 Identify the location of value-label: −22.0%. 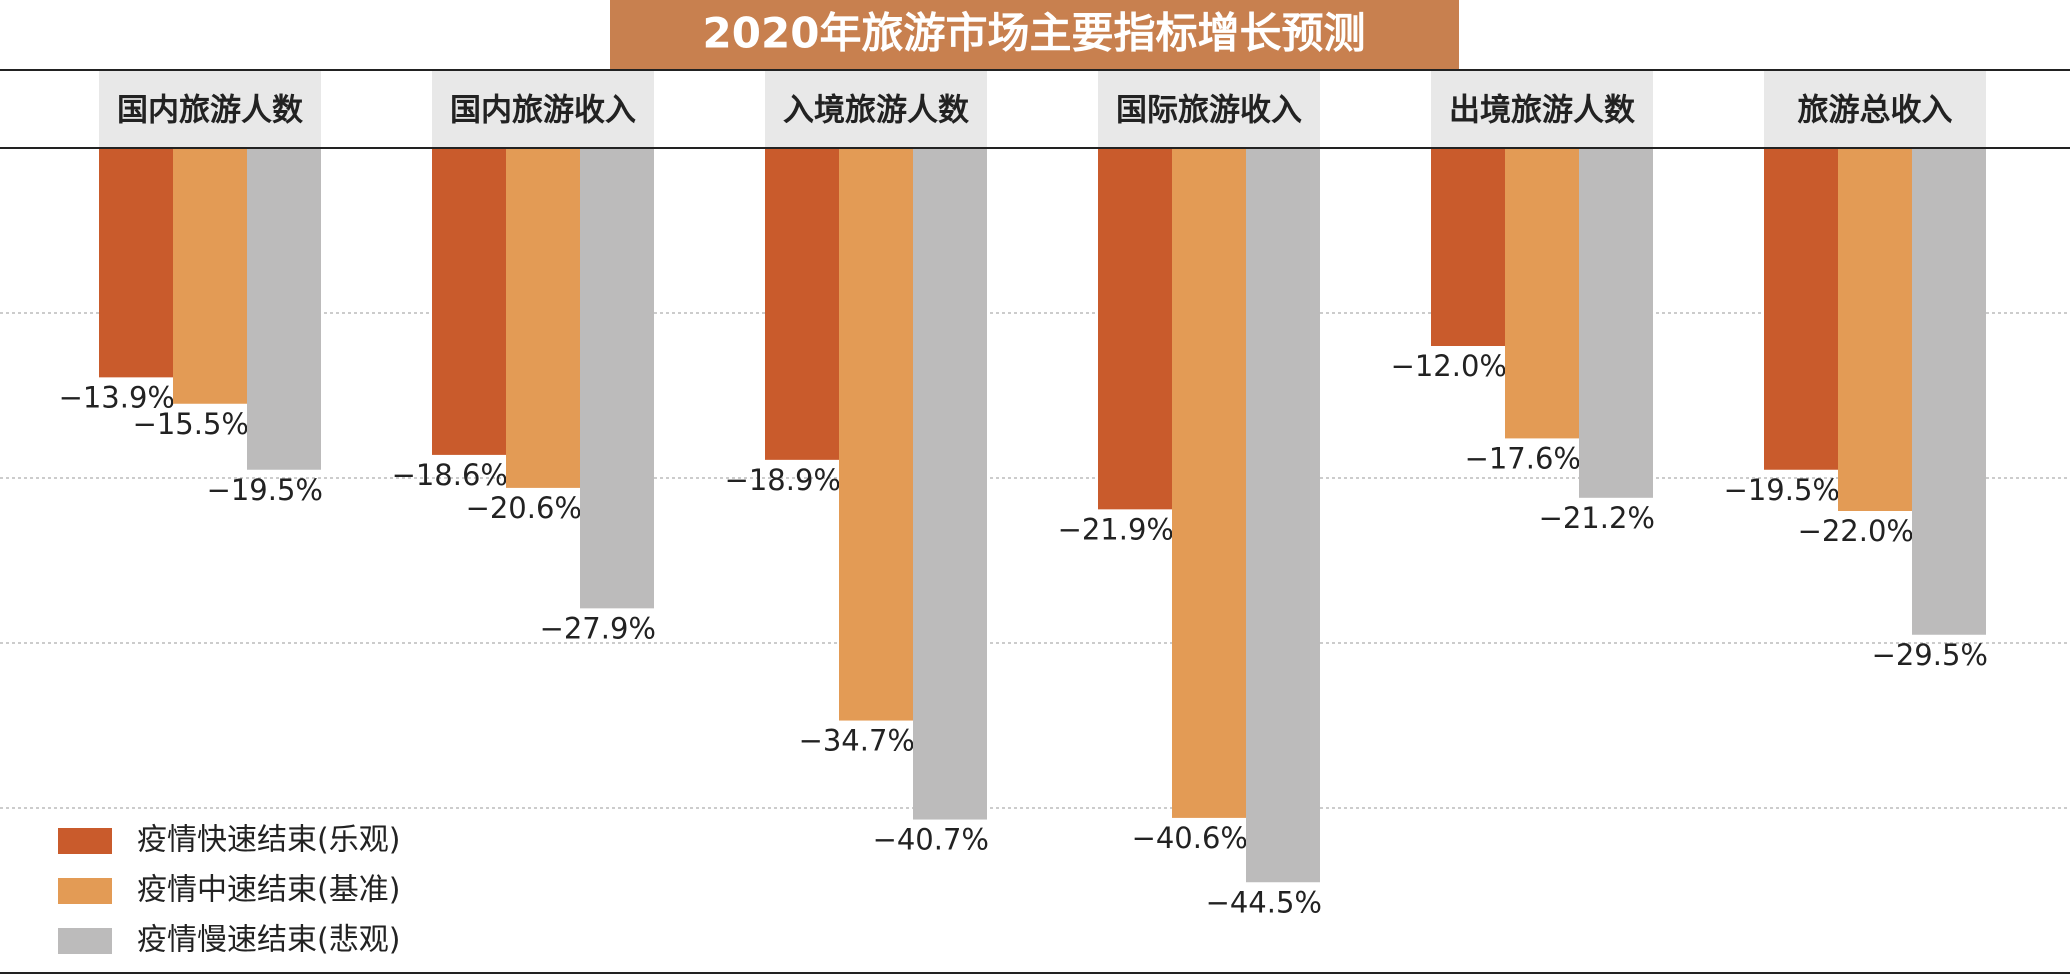
(1856, 531).